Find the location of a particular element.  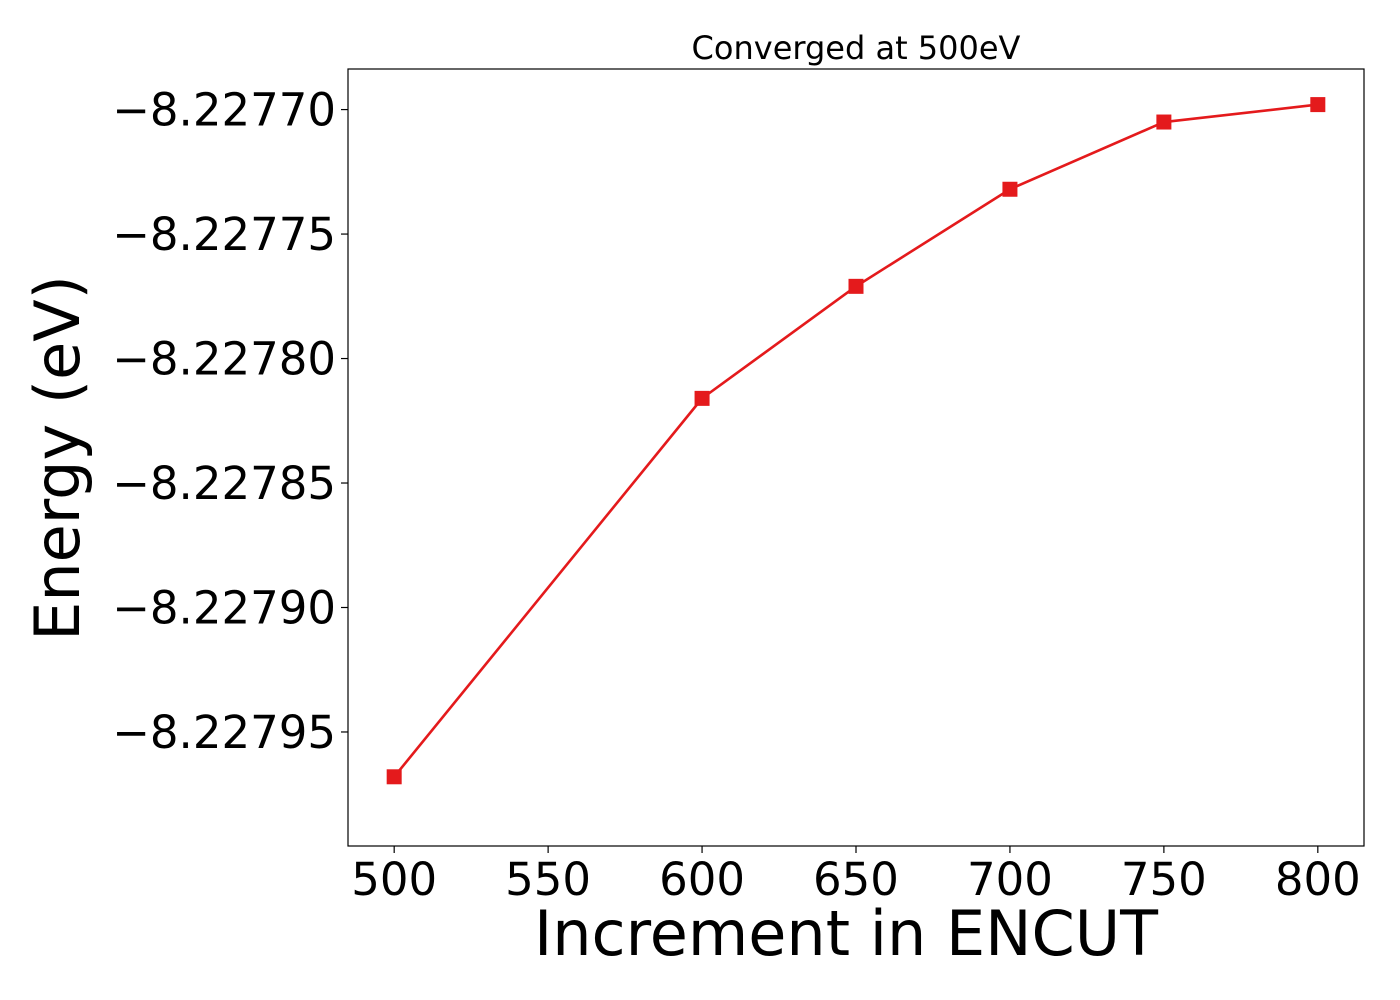

chart-title: Converged at 500eV is located at coordinates (856, 48).